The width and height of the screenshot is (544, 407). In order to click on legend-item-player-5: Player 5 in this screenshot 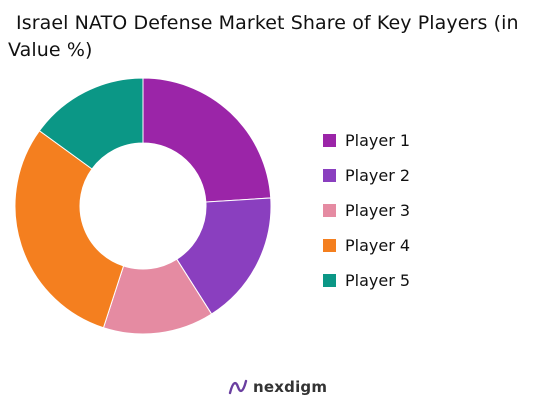, I will do `click(366, 280)`.